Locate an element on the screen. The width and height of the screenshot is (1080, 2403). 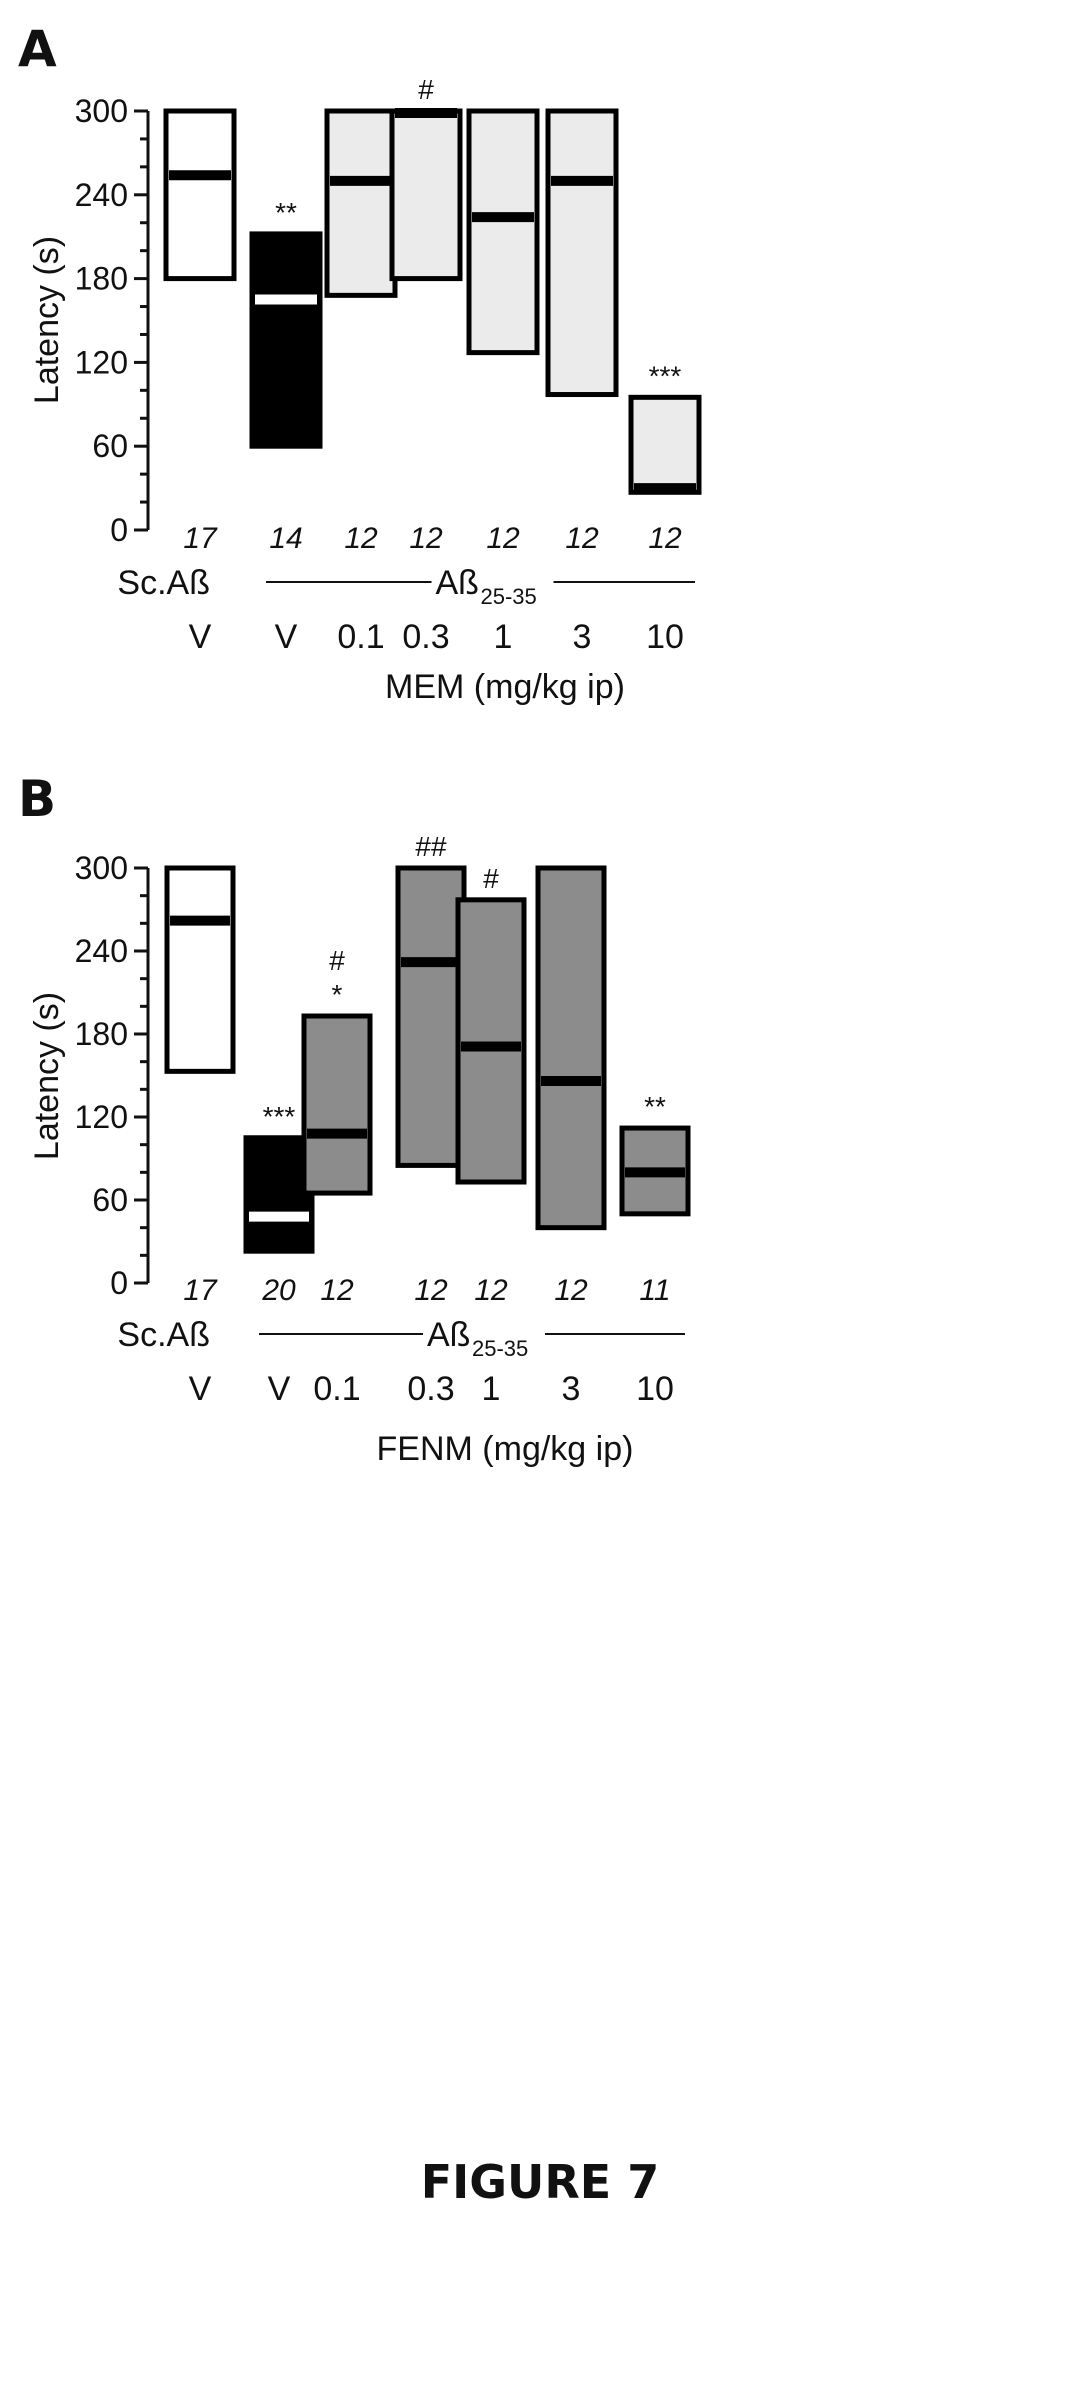
sample-size-label: 11 is located at coordinates (654, 1290).